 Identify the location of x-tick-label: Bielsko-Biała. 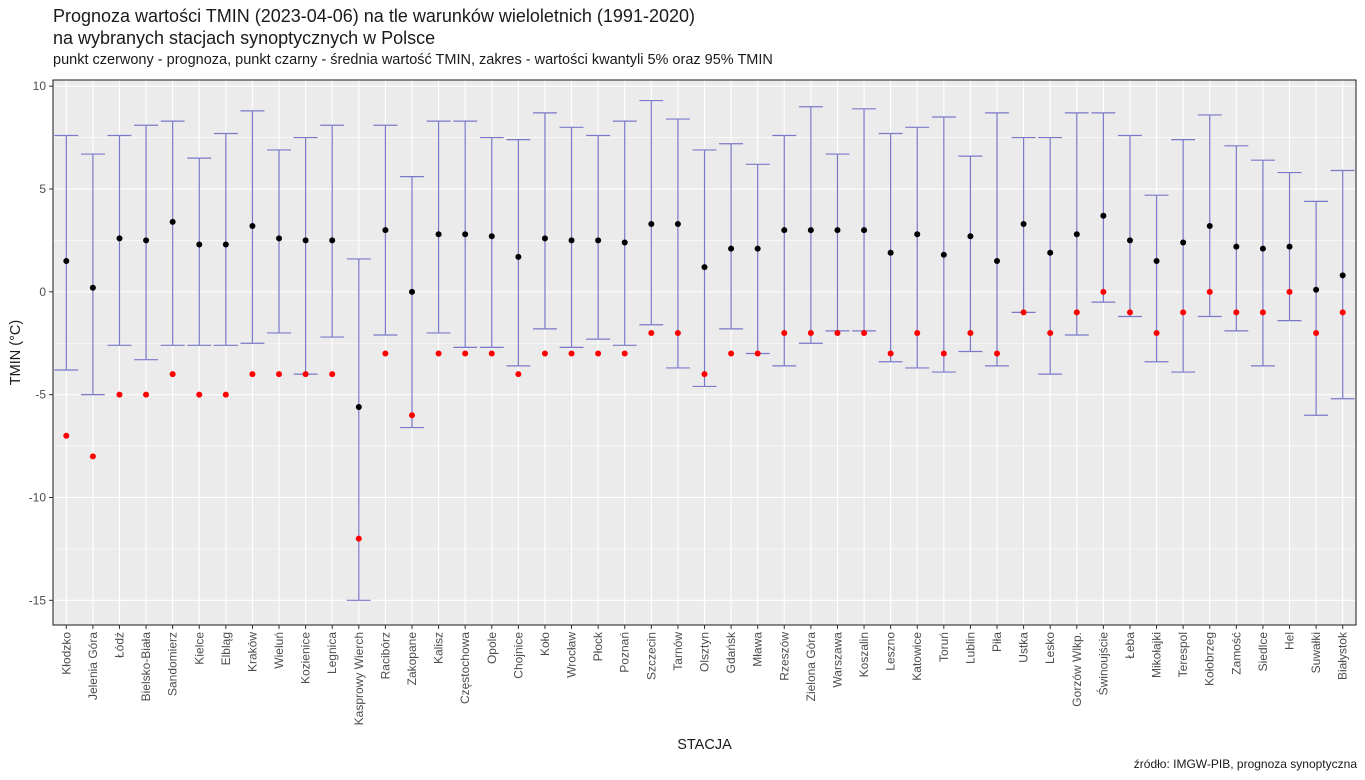
(146, 667).